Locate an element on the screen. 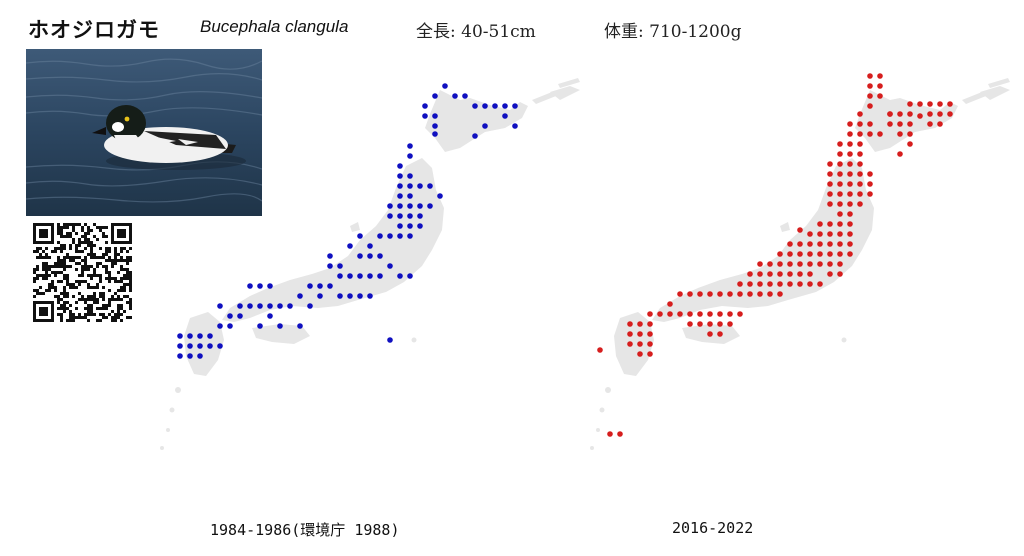 This screenshot has width=1024, height=556. total-length: 全長: 40-51cm is located at coordinates (476, 32).